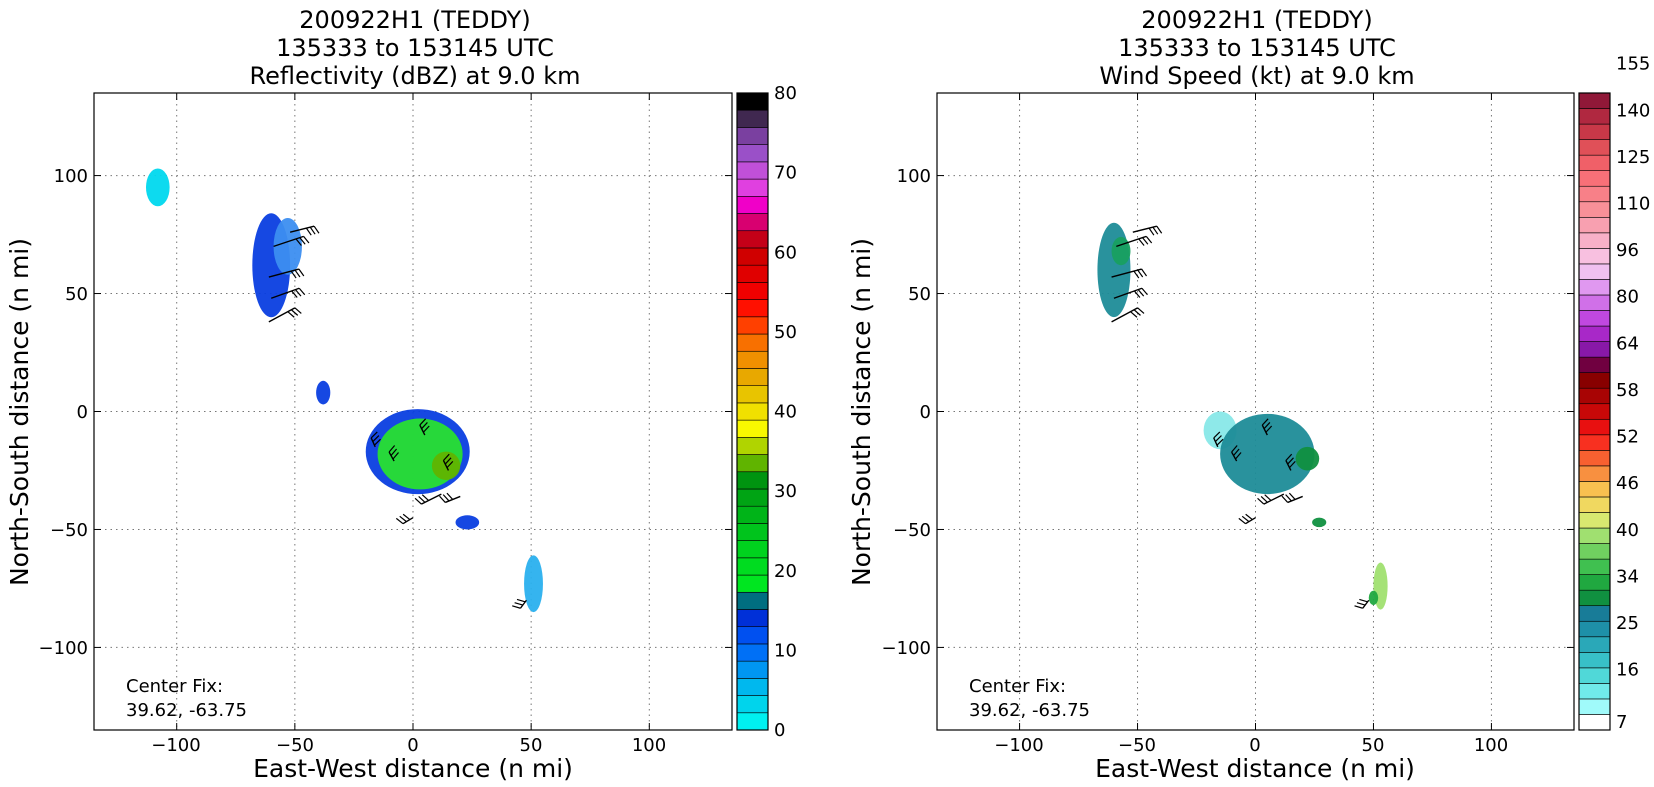 The image size is (1654, 787). What do you see at coordinates (1633, 157) in the screenshot?
I see `right-colorbar-tick-label: 125` at bounding box center [1633, 157].